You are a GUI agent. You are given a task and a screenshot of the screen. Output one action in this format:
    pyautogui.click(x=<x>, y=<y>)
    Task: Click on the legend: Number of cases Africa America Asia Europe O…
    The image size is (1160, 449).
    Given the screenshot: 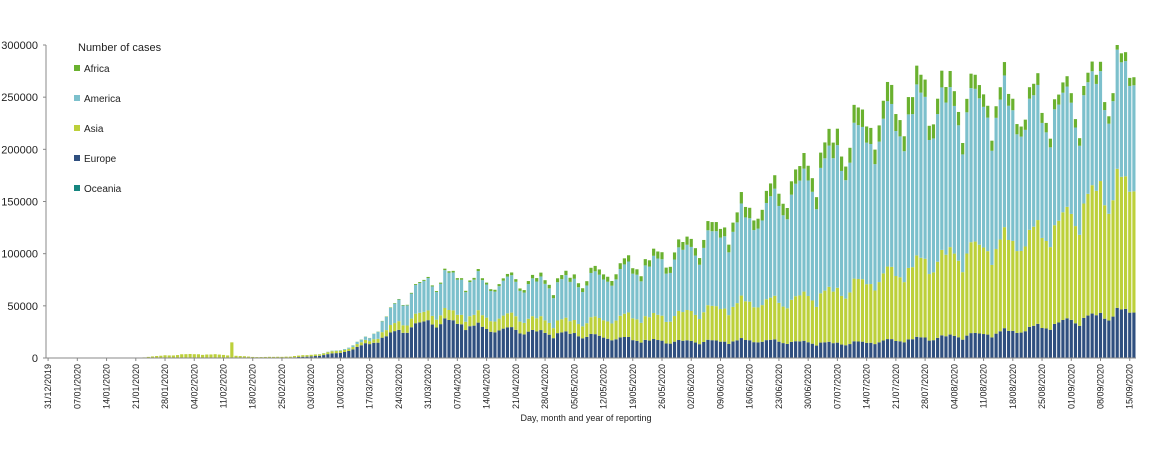 What is the action you would take?
    pyautogui.click(x=118, y=118)
    